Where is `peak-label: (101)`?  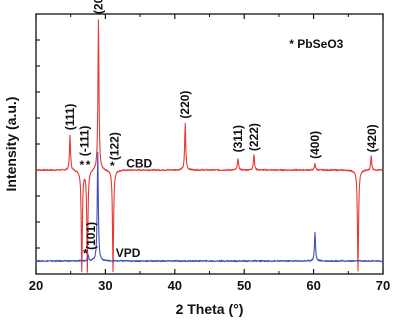
peak-label: (101) is located at coordinates (91, 236).